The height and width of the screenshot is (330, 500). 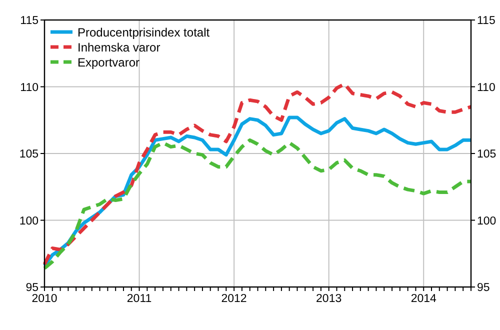 What do you see at coordinates (234, 299) in the screenshot?
I see `x-tick-label: 2012` at bounding box center [234, 299].